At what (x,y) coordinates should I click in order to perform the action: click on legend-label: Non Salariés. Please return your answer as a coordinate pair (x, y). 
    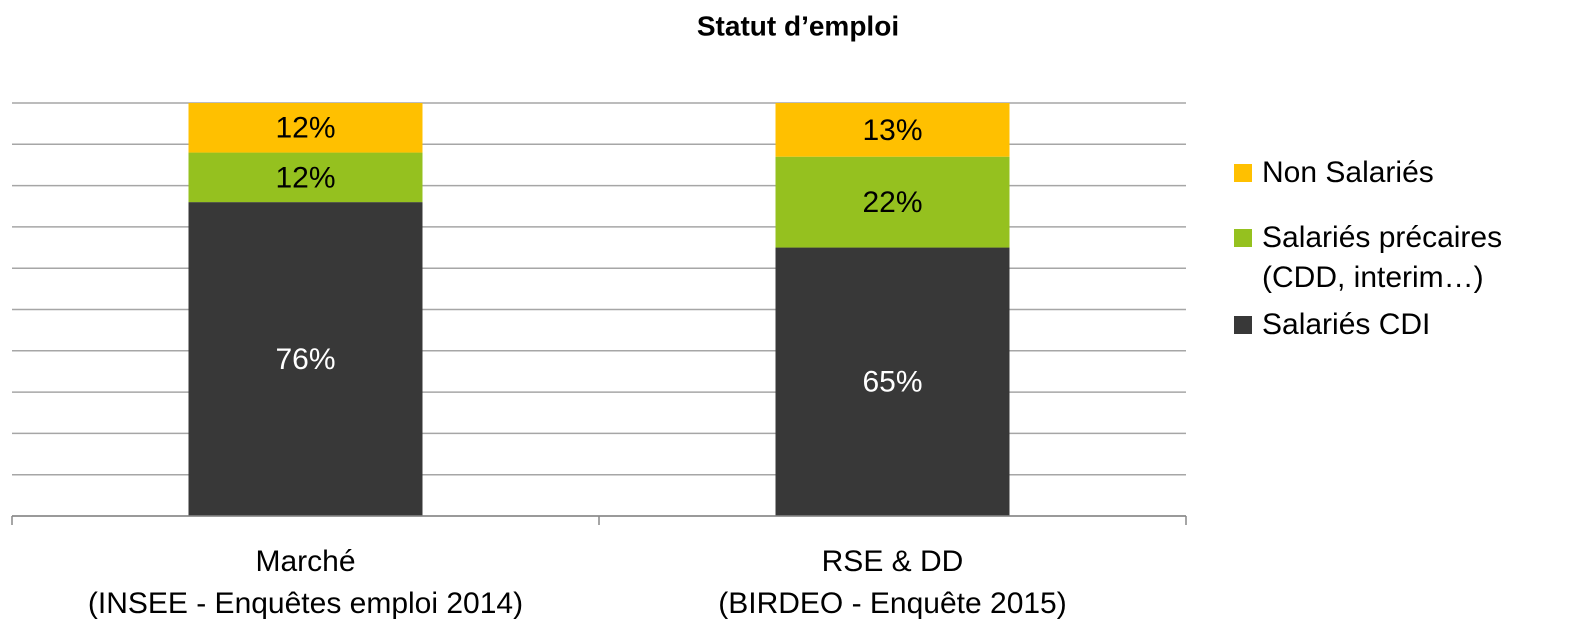
    Looking at the image, I should click on (1348, 172).